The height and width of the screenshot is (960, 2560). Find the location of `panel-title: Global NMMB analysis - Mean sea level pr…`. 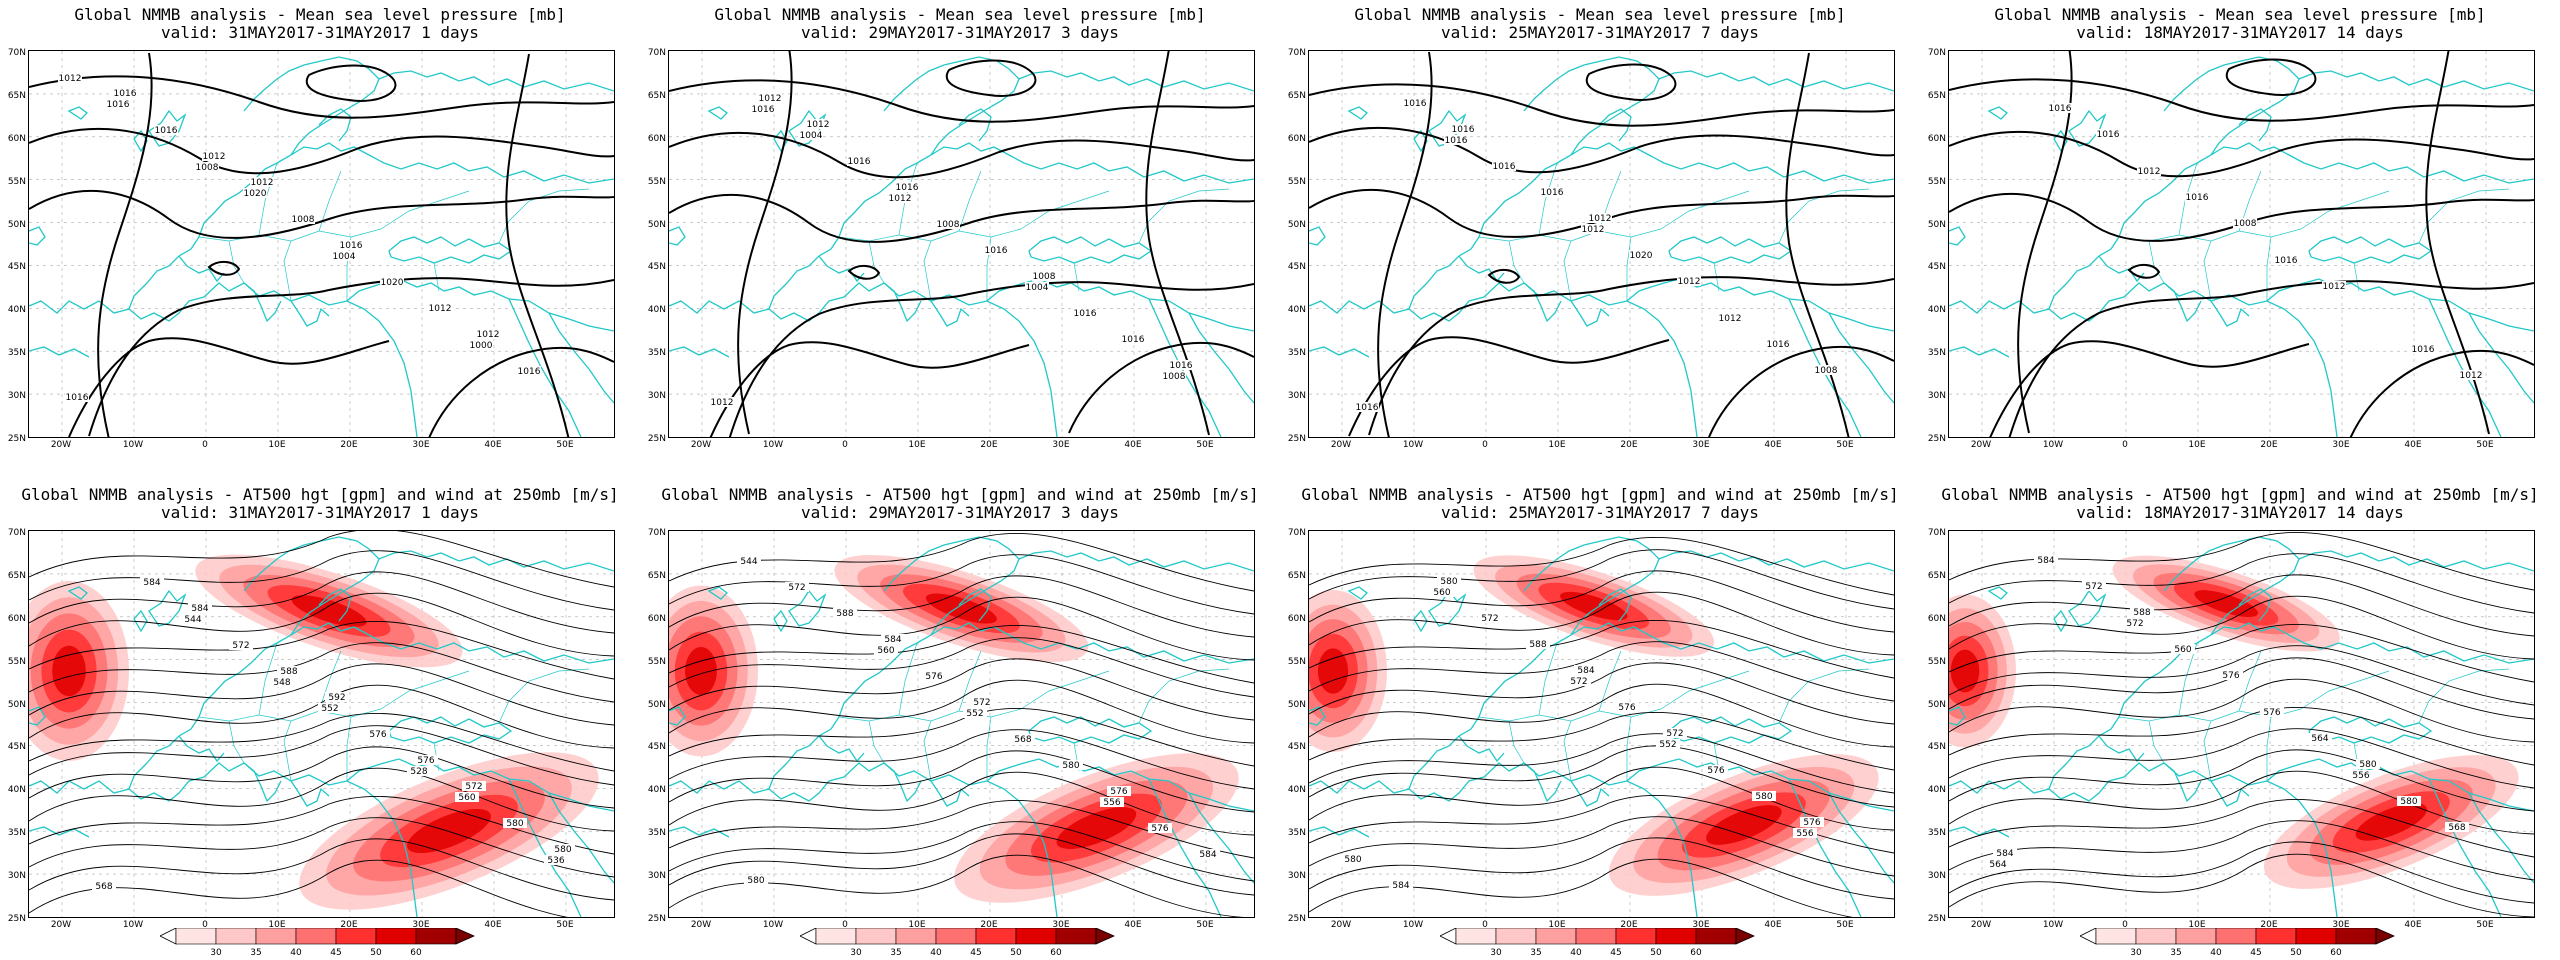

panel-title: Global NMMB analysis - Mean sea level pr… is located at coordinates (960, 14).